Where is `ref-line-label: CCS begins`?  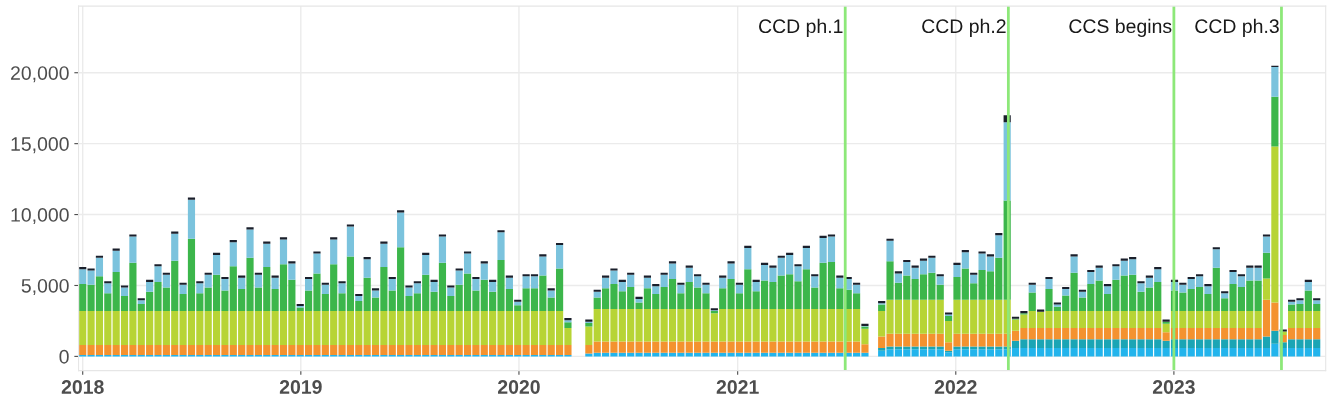
ref-line-label: CCS begins is located at coordinates (1120, 27).